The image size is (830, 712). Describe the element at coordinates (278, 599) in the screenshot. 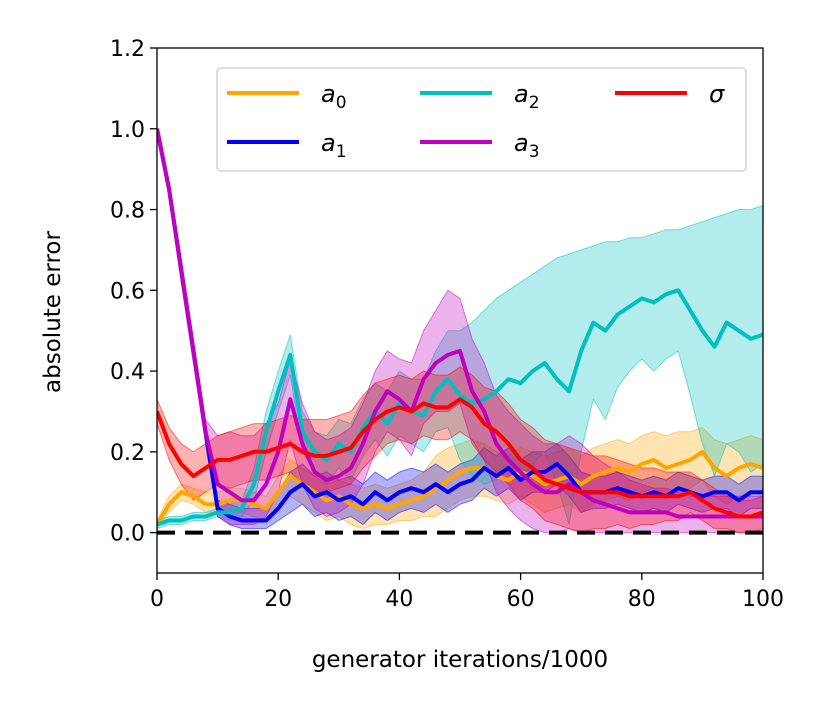

I see `x-tick-label: 20` at that location.